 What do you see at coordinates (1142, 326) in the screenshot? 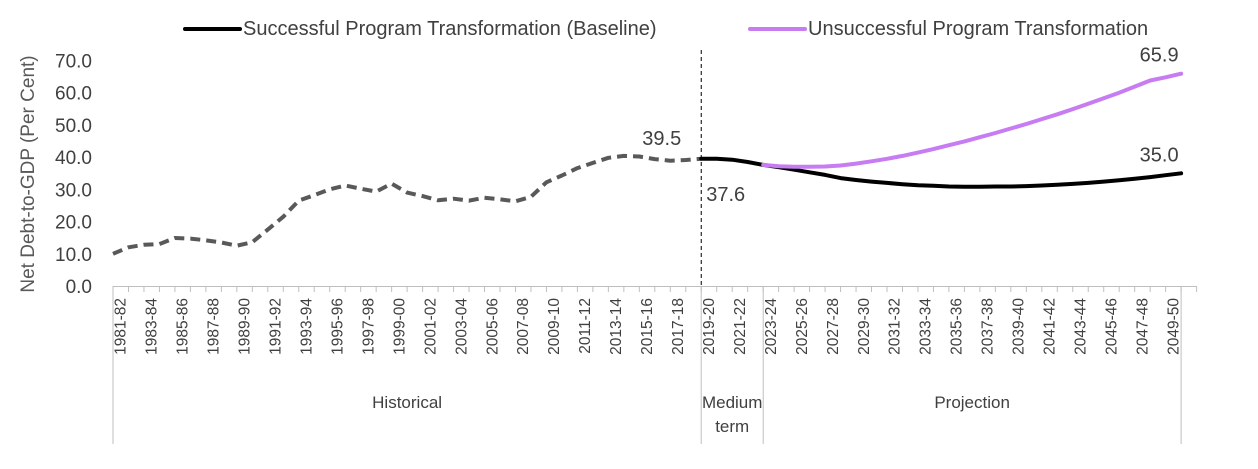
I see `x-tick-label: 2047-48` at bounding box center [1142, 326].